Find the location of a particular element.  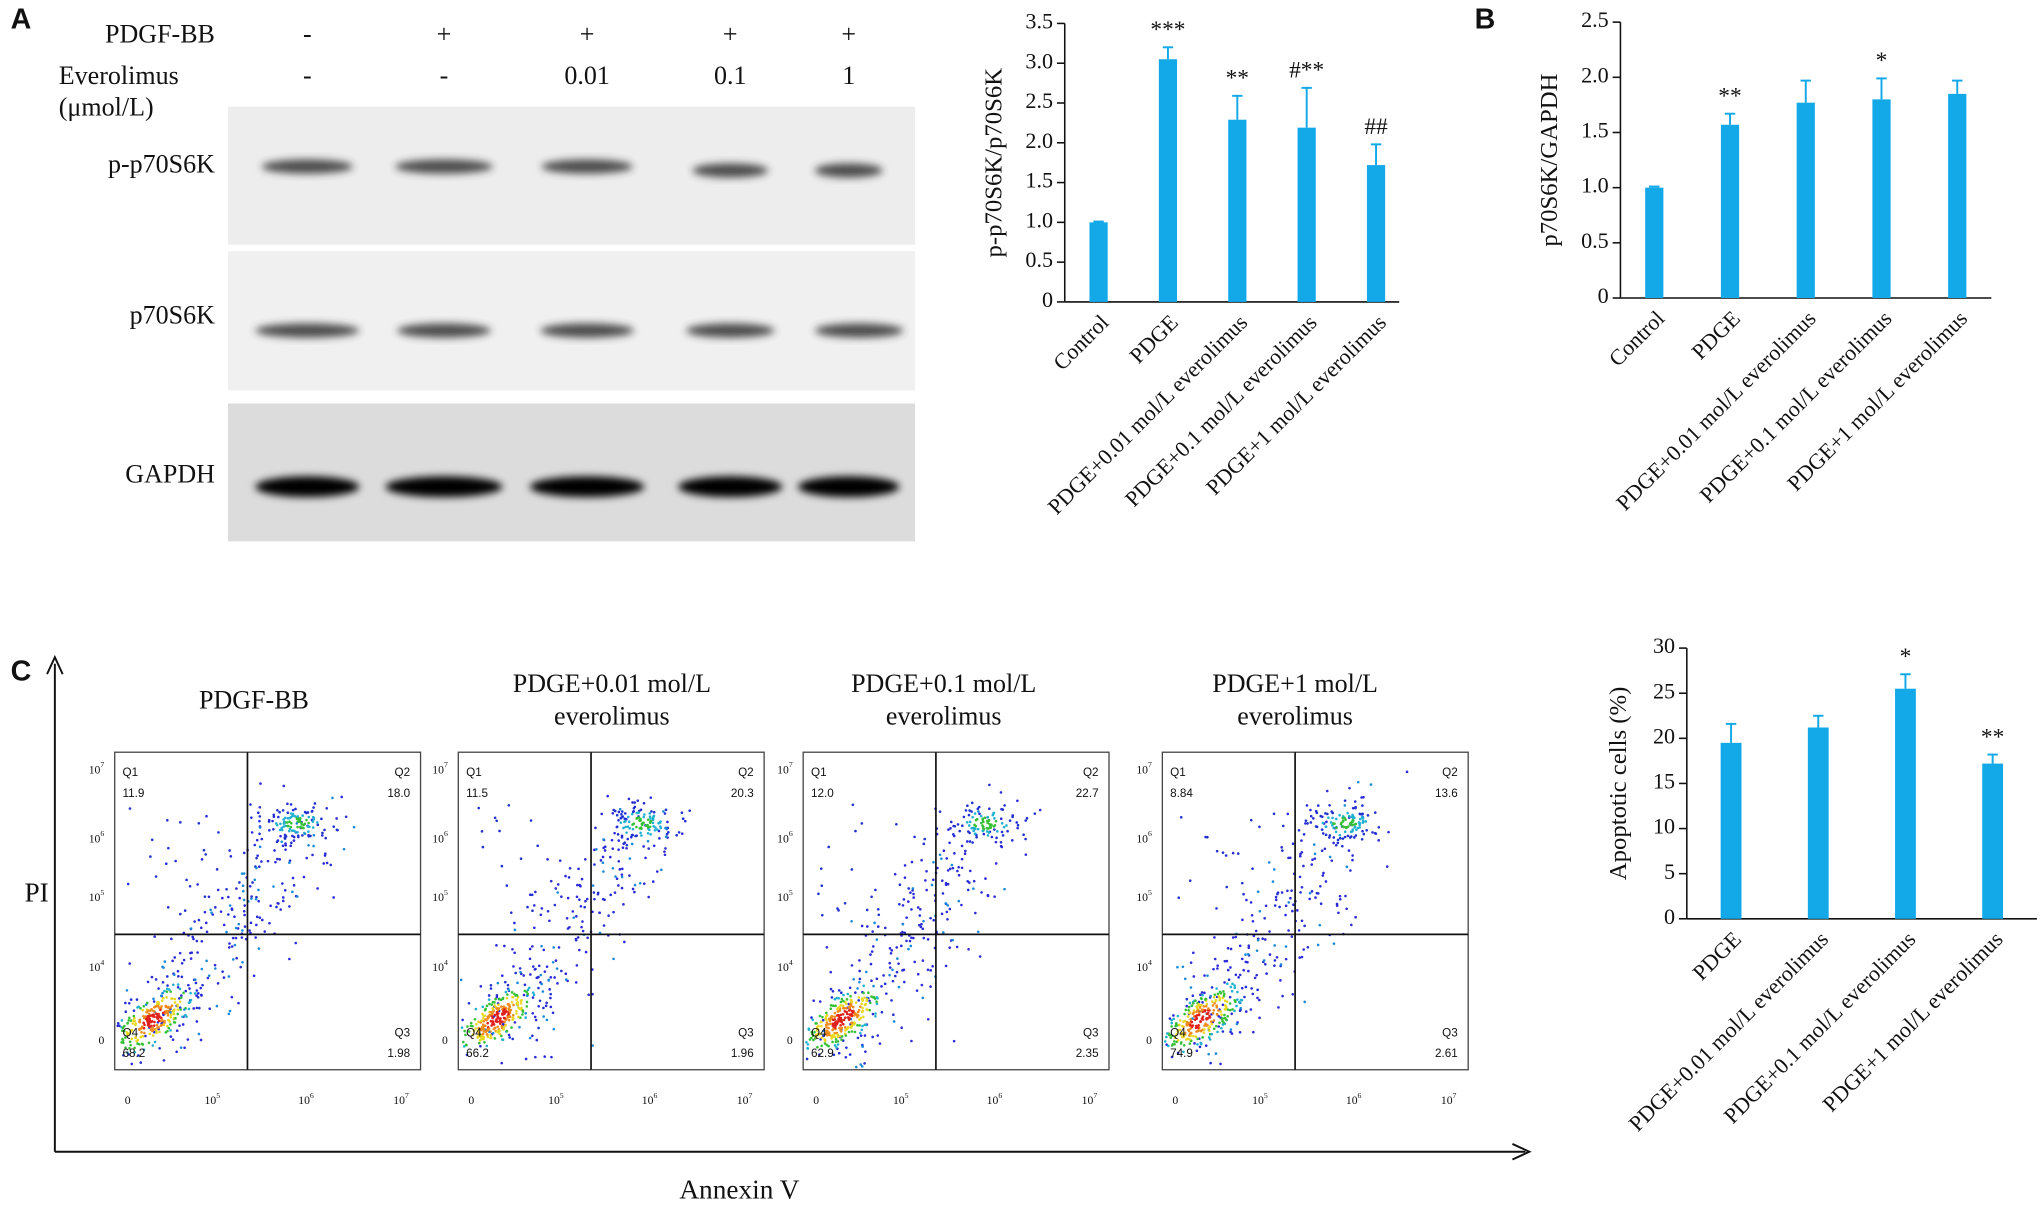

bar is located at coordinates (1805, 200).